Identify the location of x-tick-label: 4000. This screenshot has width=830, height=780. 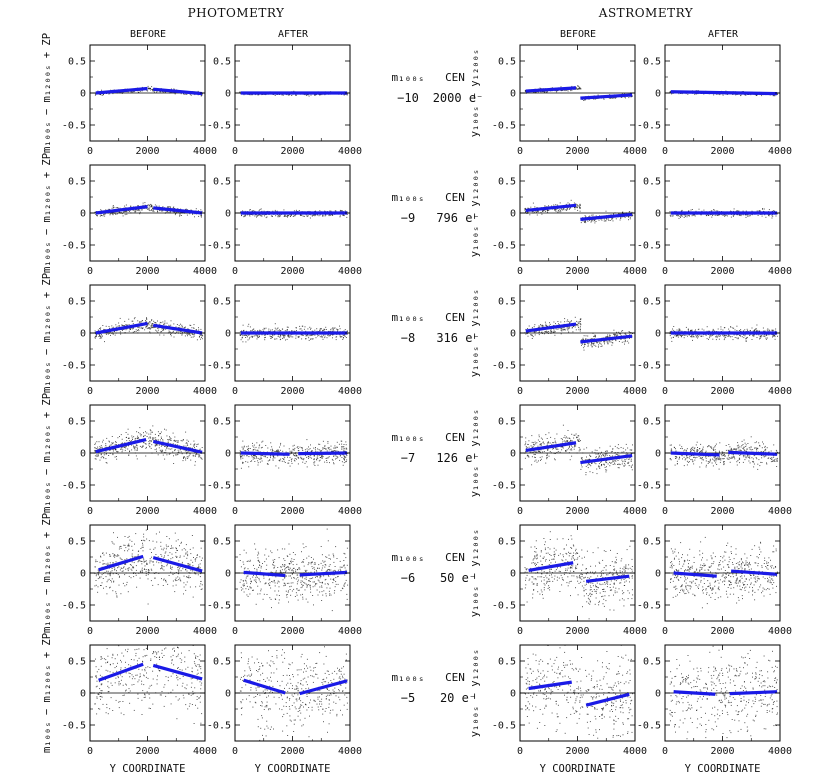
(205, 391).